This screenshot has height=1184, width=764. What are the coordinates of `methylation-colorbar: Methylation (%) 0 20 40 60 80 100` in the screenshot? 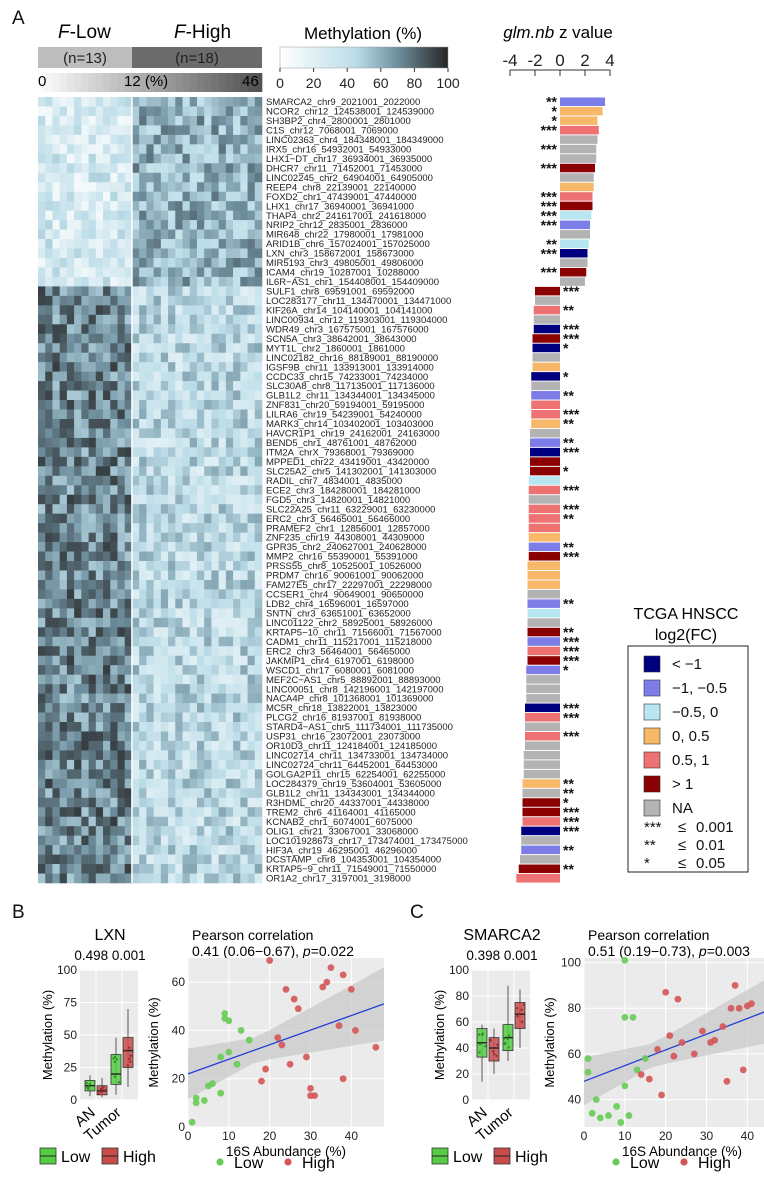 It's located at (368, 57).